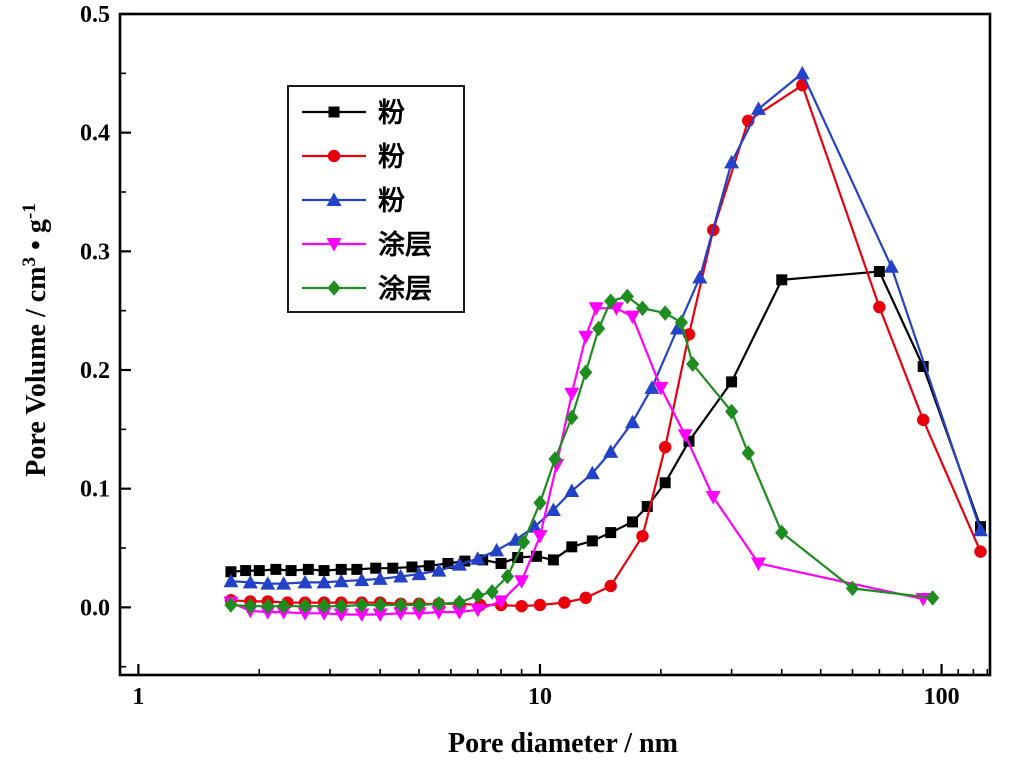  What do you see at coordinates (563, 743) in the screenshot?
I see `x-axis-label: Pore diameter / nm` at bounding box center [563, 743].